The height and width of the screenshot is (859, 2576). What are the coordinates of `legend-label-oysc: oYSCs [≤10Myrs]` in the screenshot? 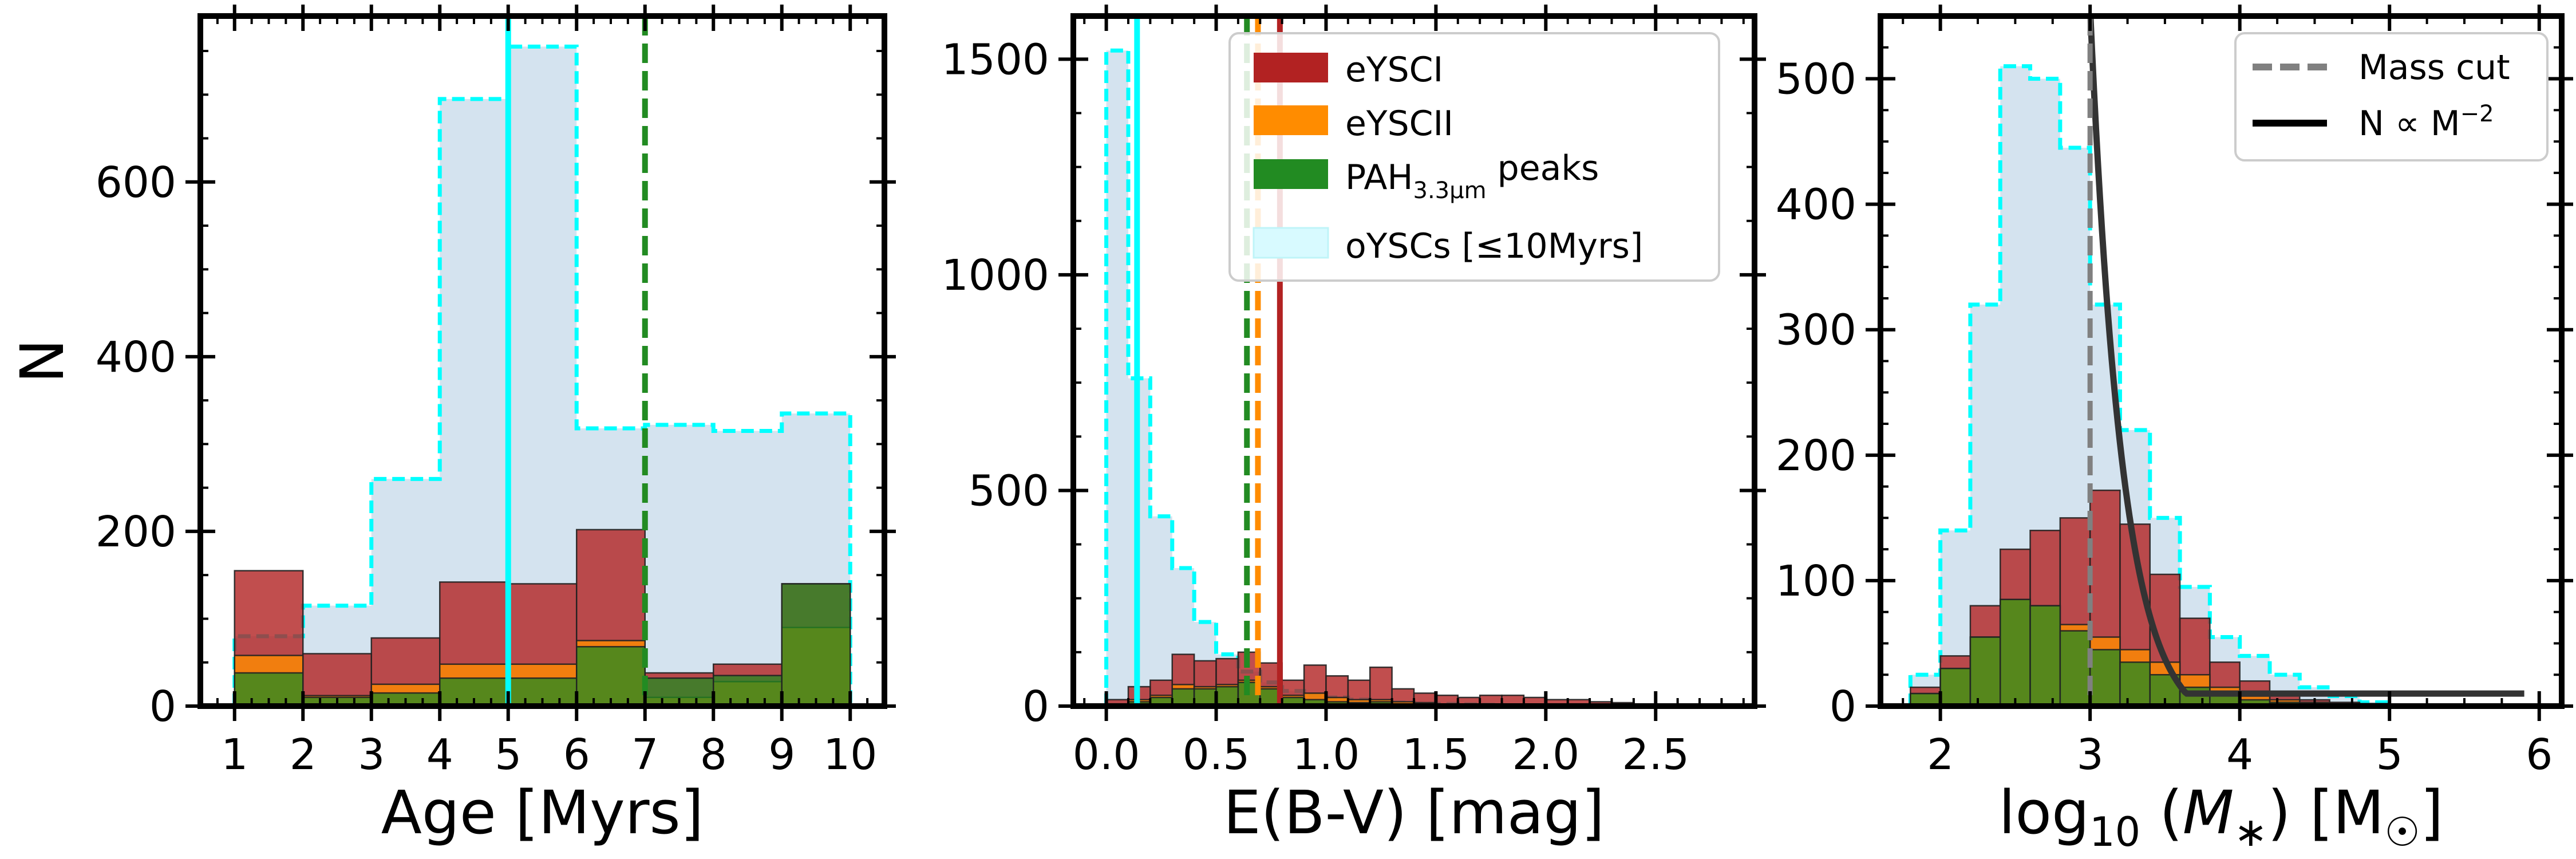 It's located at (1494, 246).